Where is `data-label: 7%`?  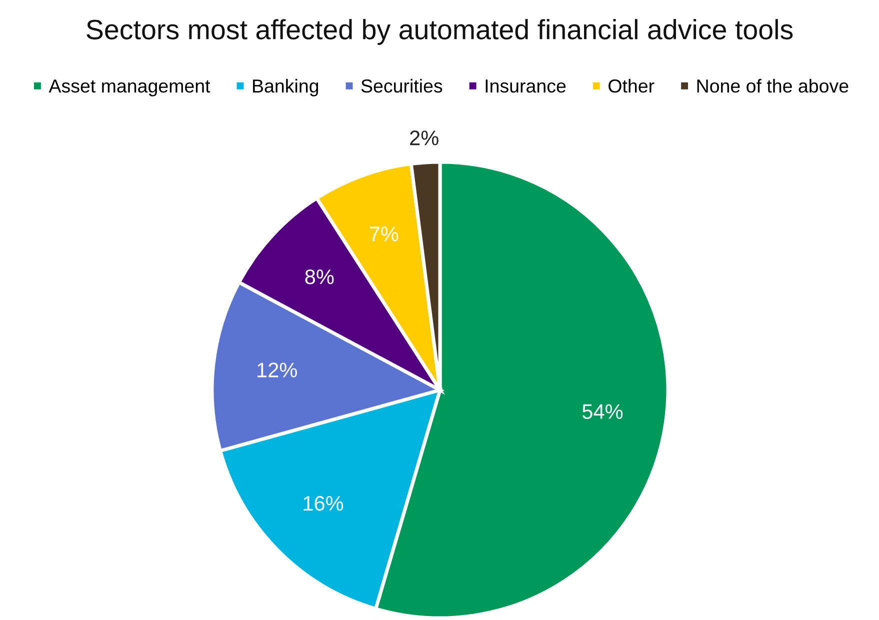
data-label: 7% is located at coordinates (384, 234).